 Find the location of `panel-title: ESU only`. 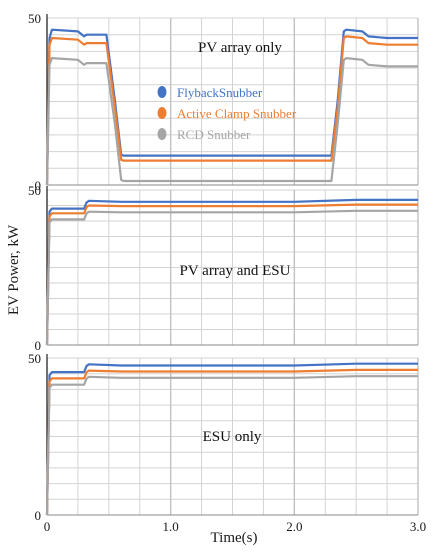

panel-title: ESU only is located at coordinates (232, 437).